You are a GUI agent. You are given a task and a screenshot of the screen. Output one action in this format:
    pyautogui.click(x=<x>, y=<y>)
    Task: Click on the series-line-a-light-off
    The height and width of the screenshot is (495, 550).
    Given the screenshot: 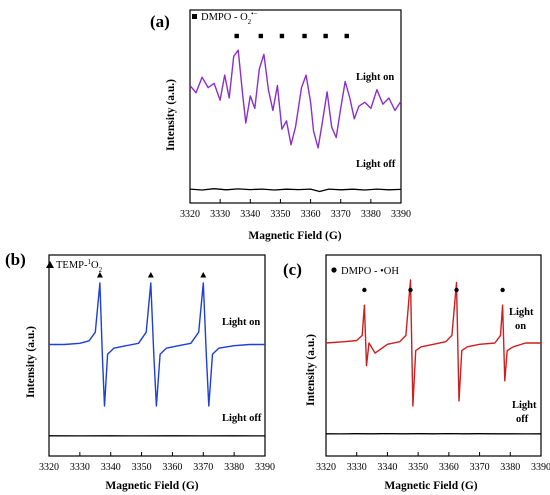 What is the action you would take?
    pyautogui.click(x=295, y=190)
    